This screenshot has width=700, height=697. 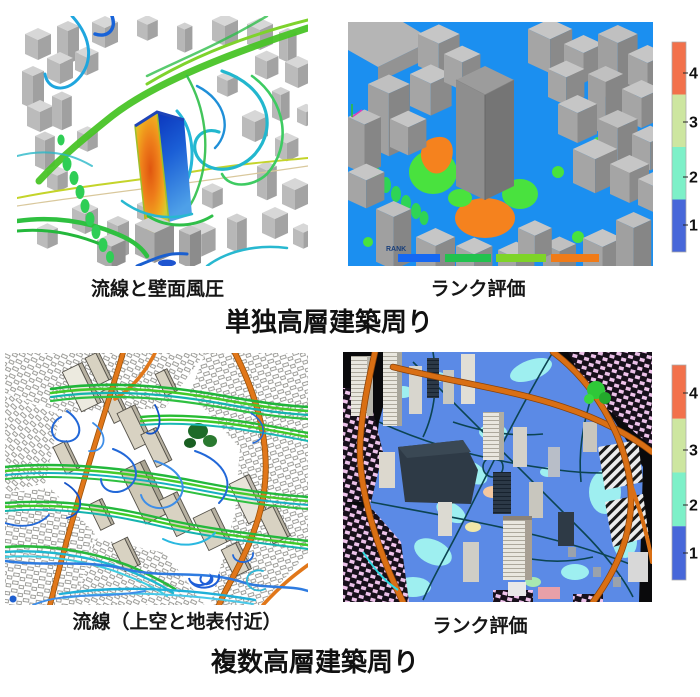 I want to click on rank-colorbar-bottom: 4 3 2 1, so click(x=684, y=472).